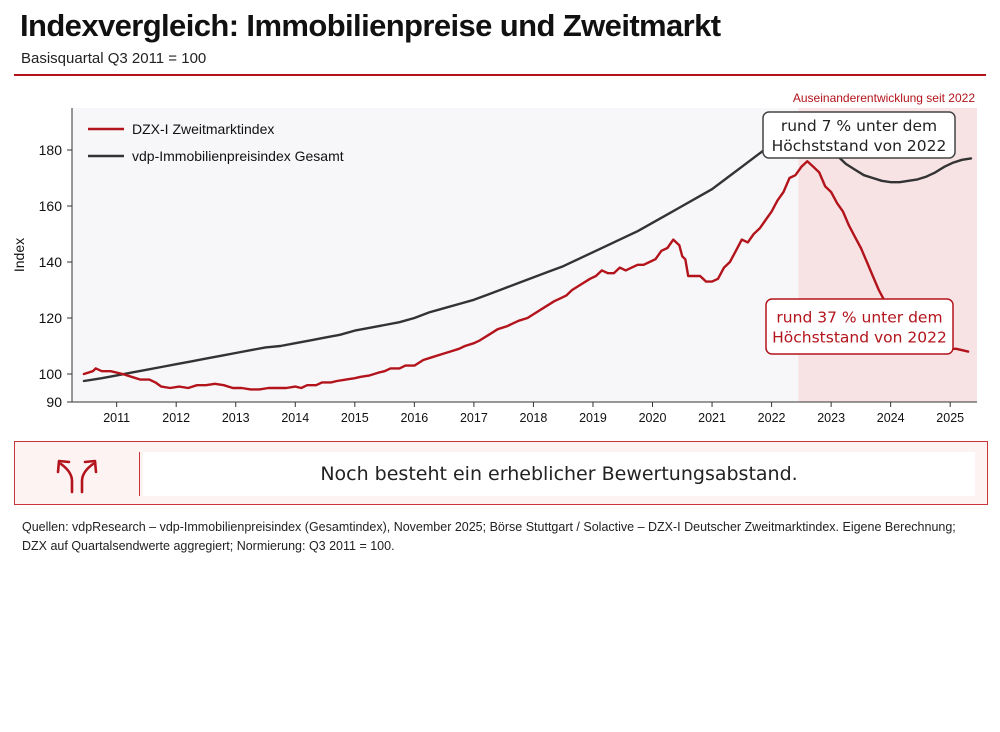  What do you see at coordinates (500, 75) in the screenshot?
I see `title-rule` at bounding box center [500, 75].